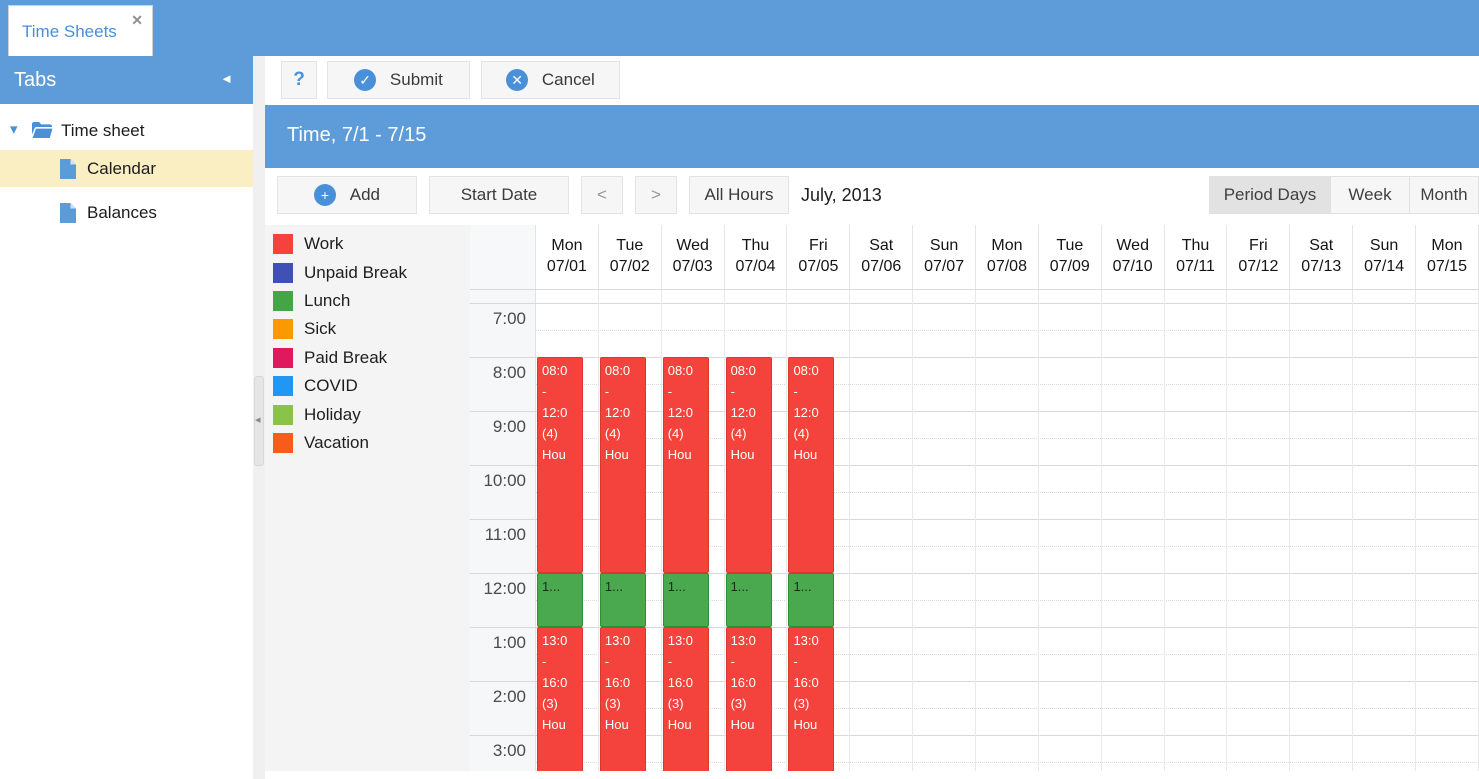  Describe the element at coordinates (331, 386) in the screenshot. I see `legend-label: COVID` at that location.